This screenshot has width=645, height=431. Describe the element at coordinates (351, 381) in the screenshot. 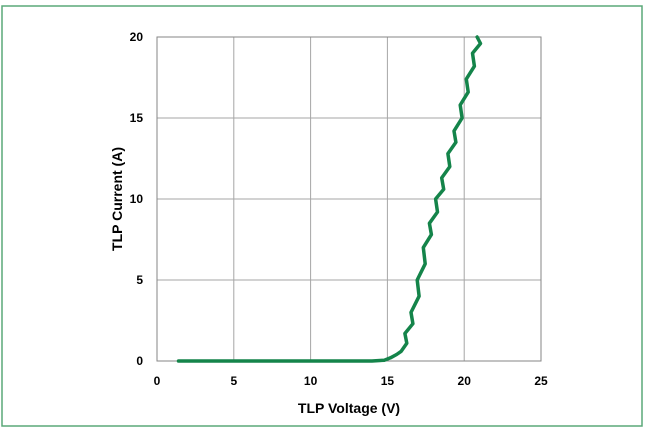

I see `x-tick-labels: 0 5 10 15 20 25` at that location.